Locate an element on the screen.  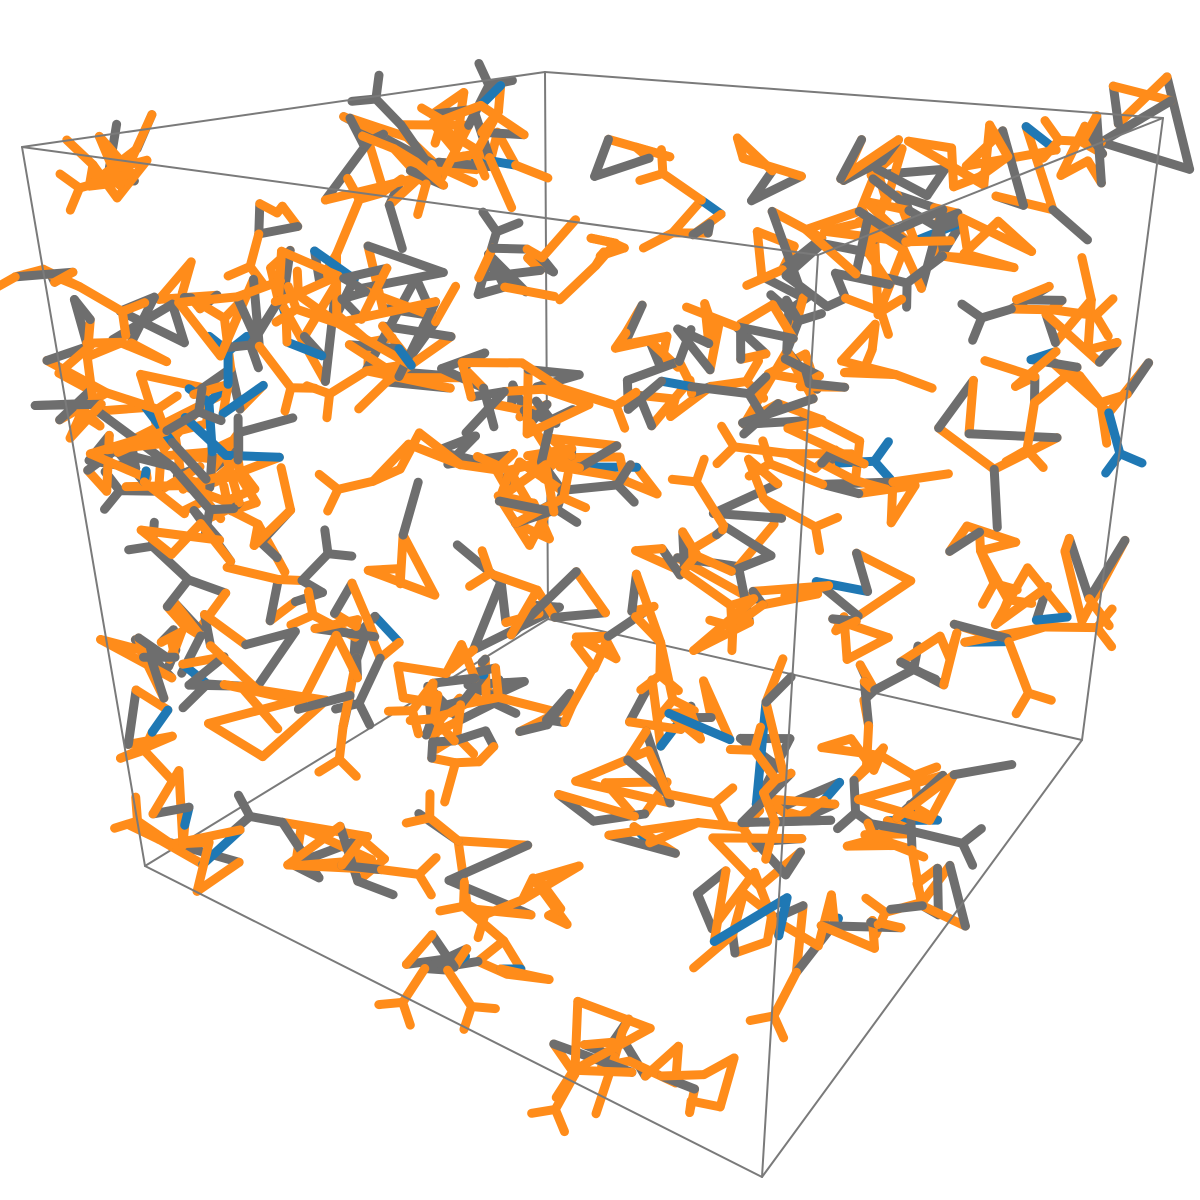
cell-edge-top-front is located at coordinates (420, 201).